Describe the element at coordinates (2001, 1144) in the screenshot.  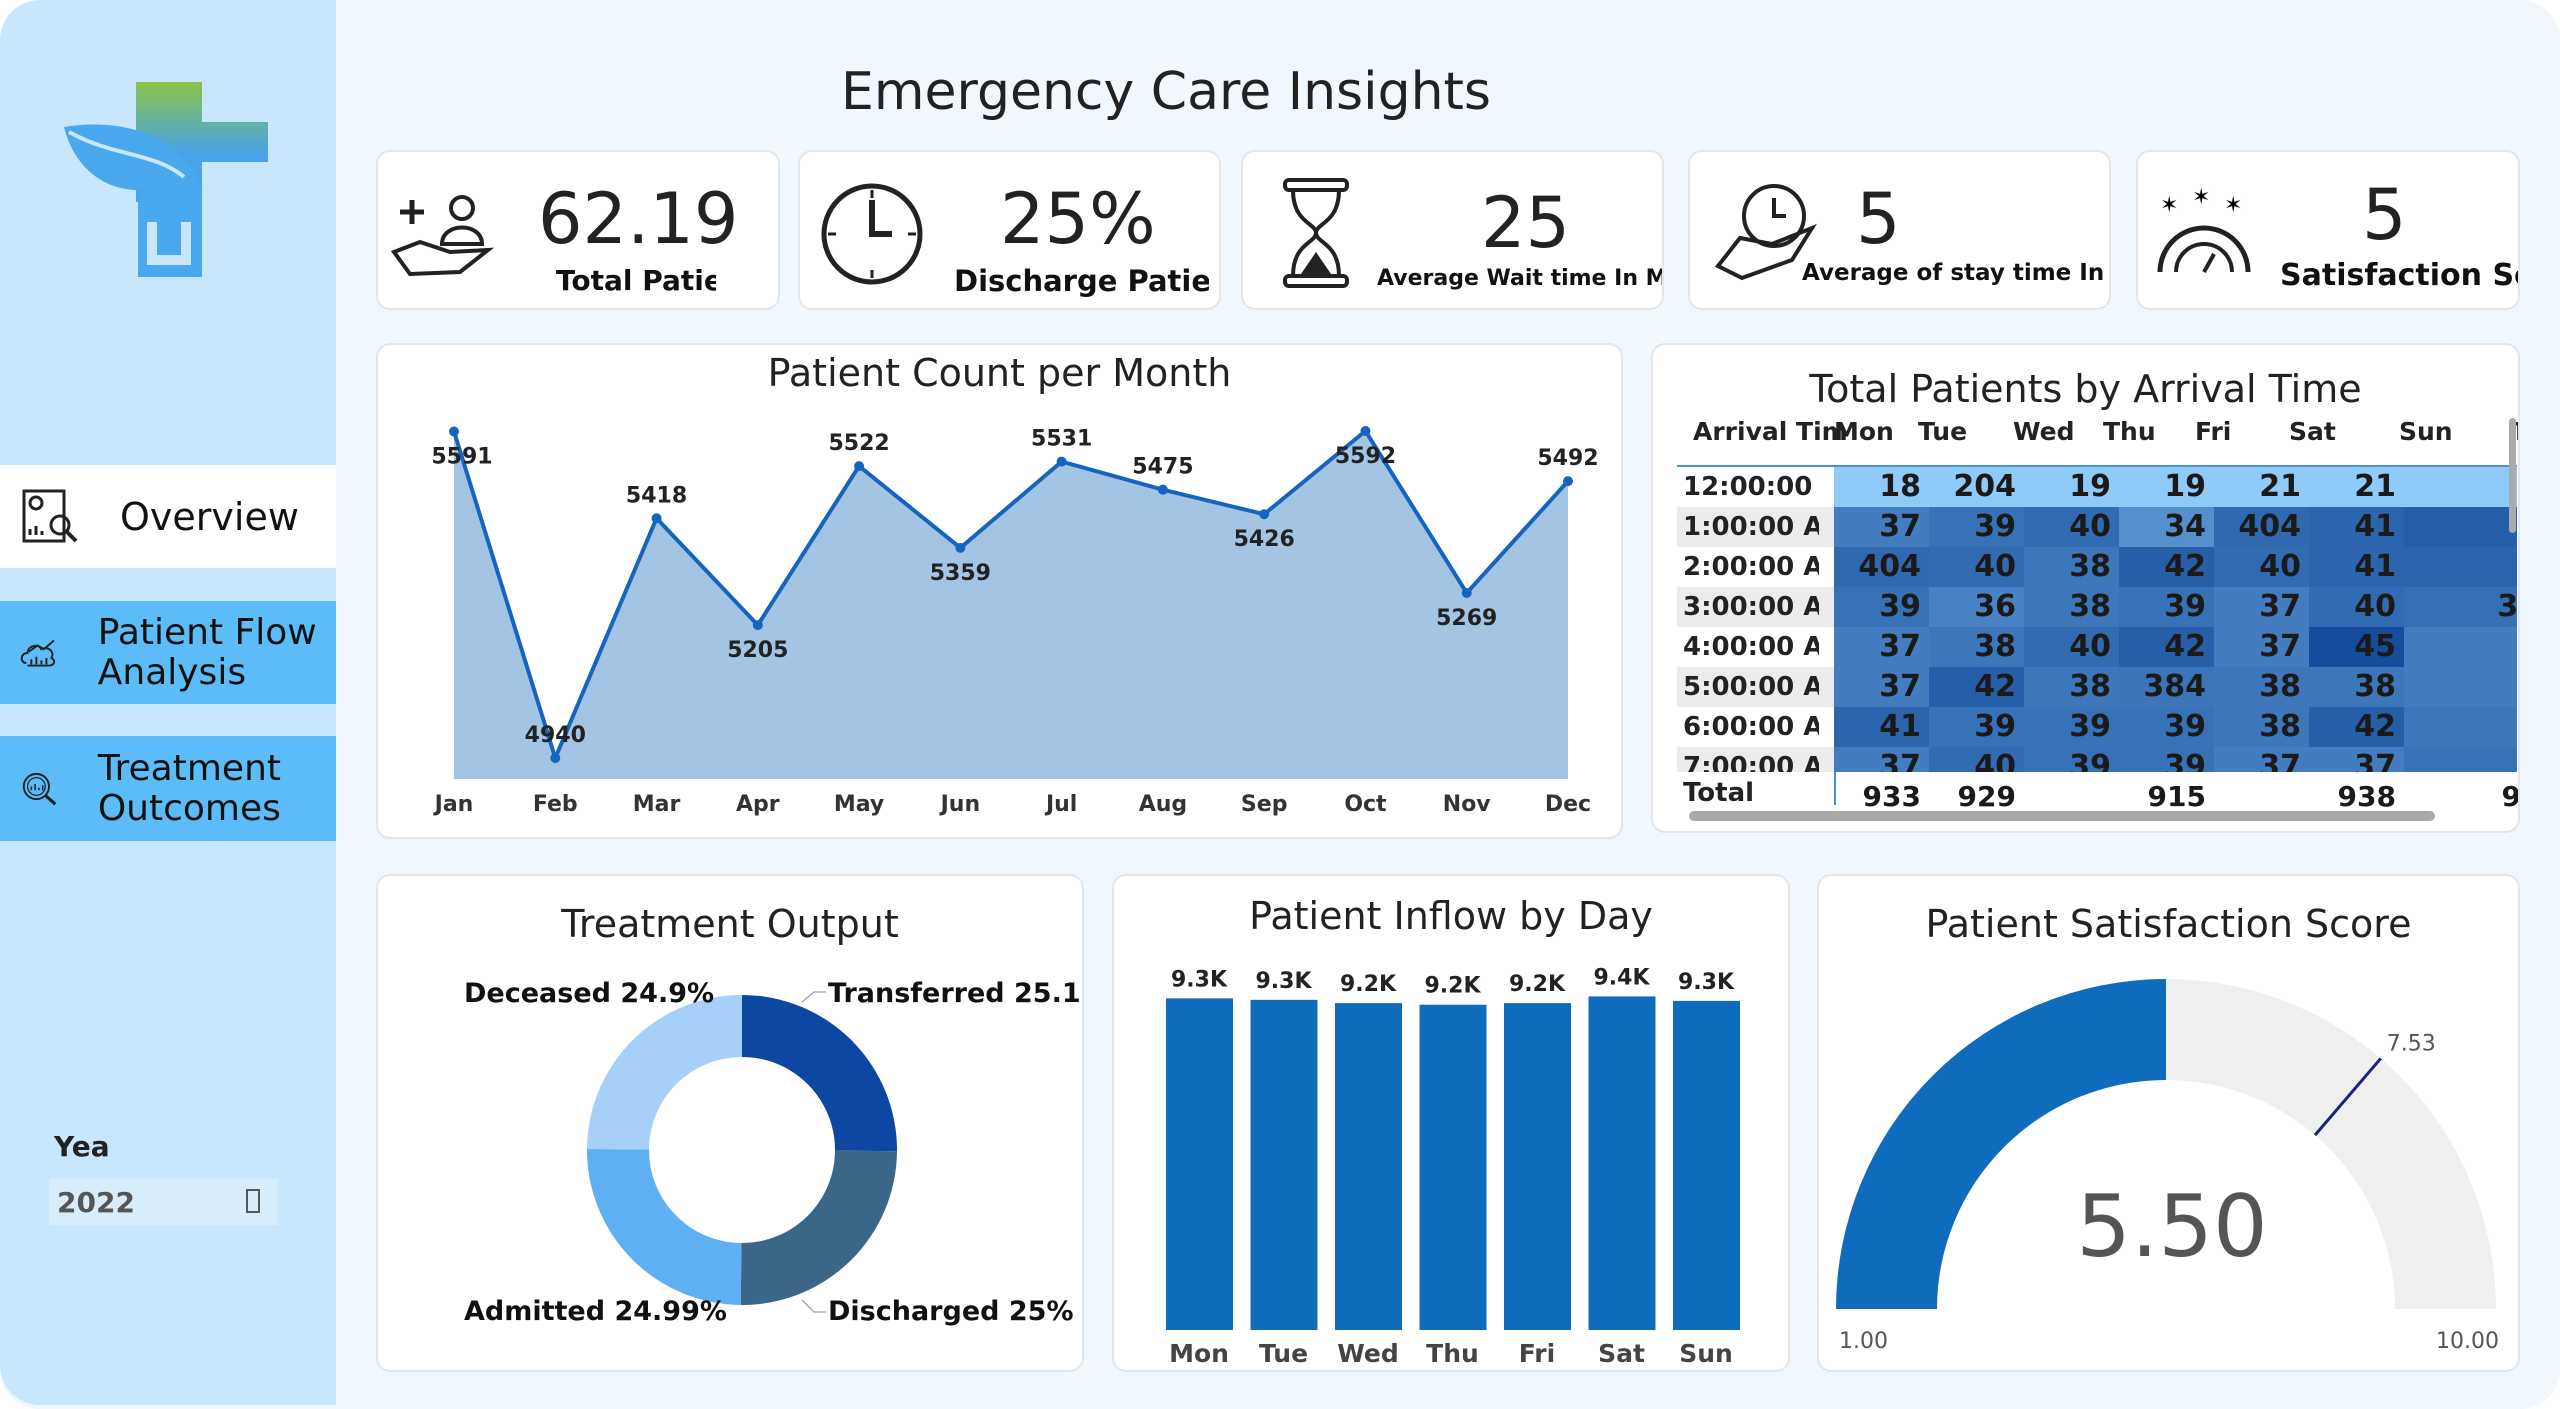
I see `gauge-fill` at that location.